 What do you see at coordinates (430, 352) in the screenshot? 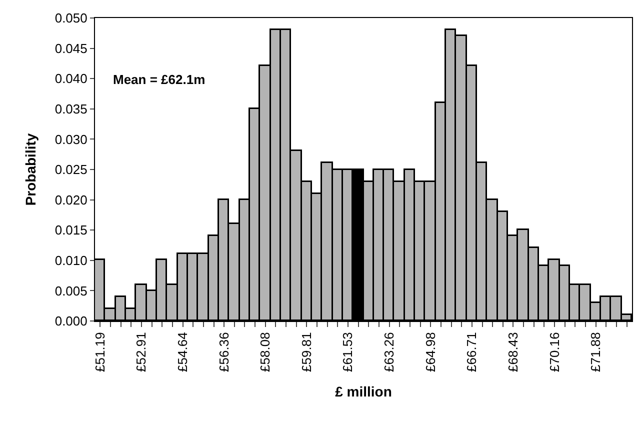
I see `x-tick-label: £64.98` at bounding box center [430, 352].